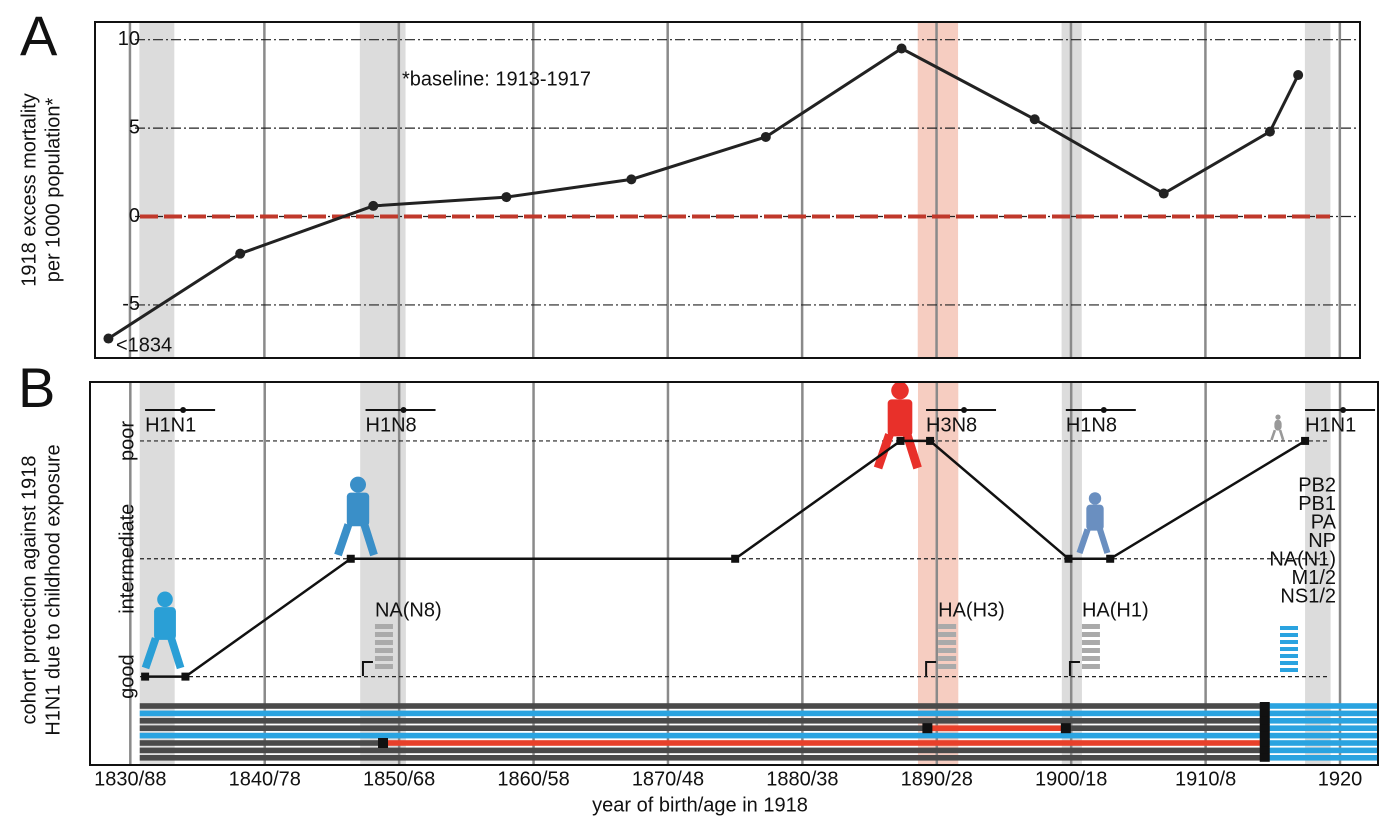  I want to click on y-axis-label: H1N1 due to childhood exposure, so click(53, 589).